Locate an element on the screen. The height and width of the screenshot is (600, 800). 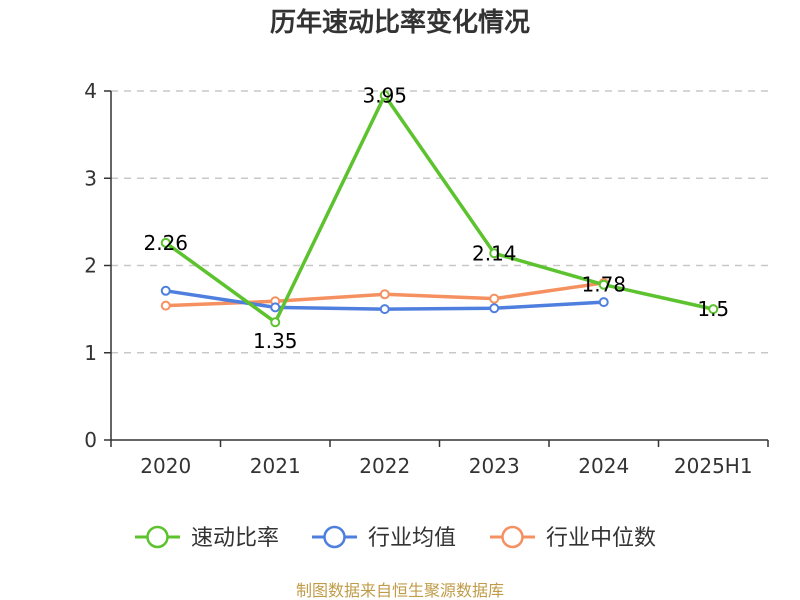
legend-item: 速动比率 is located at coordinates (207, 538).